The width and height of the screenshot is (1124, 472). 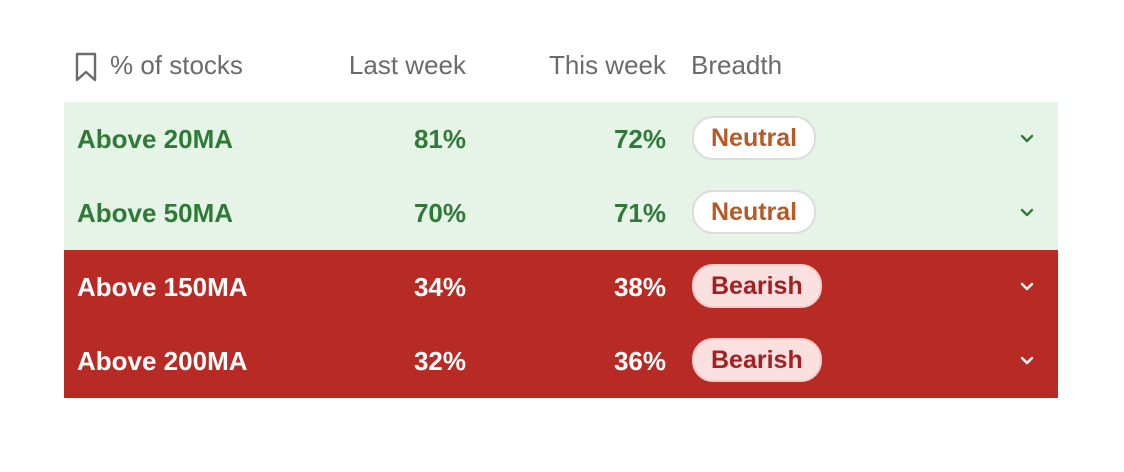 I want to click on last-week-value: 70%, so click(x=439, y=213).